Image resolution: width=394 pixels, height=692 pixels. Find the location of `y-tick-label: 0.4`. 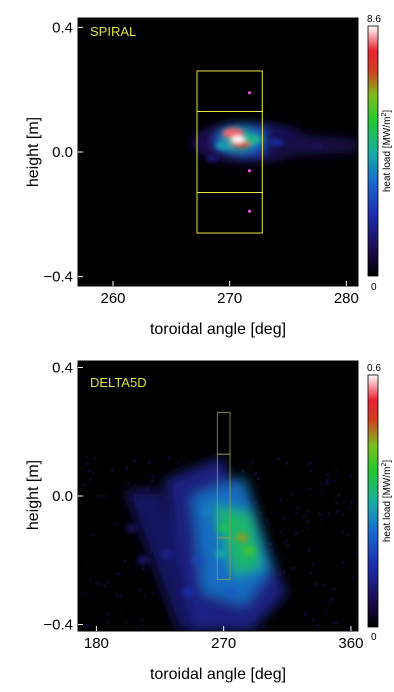

y-tick-label: 0.4 is located at coordinates (62, 367).